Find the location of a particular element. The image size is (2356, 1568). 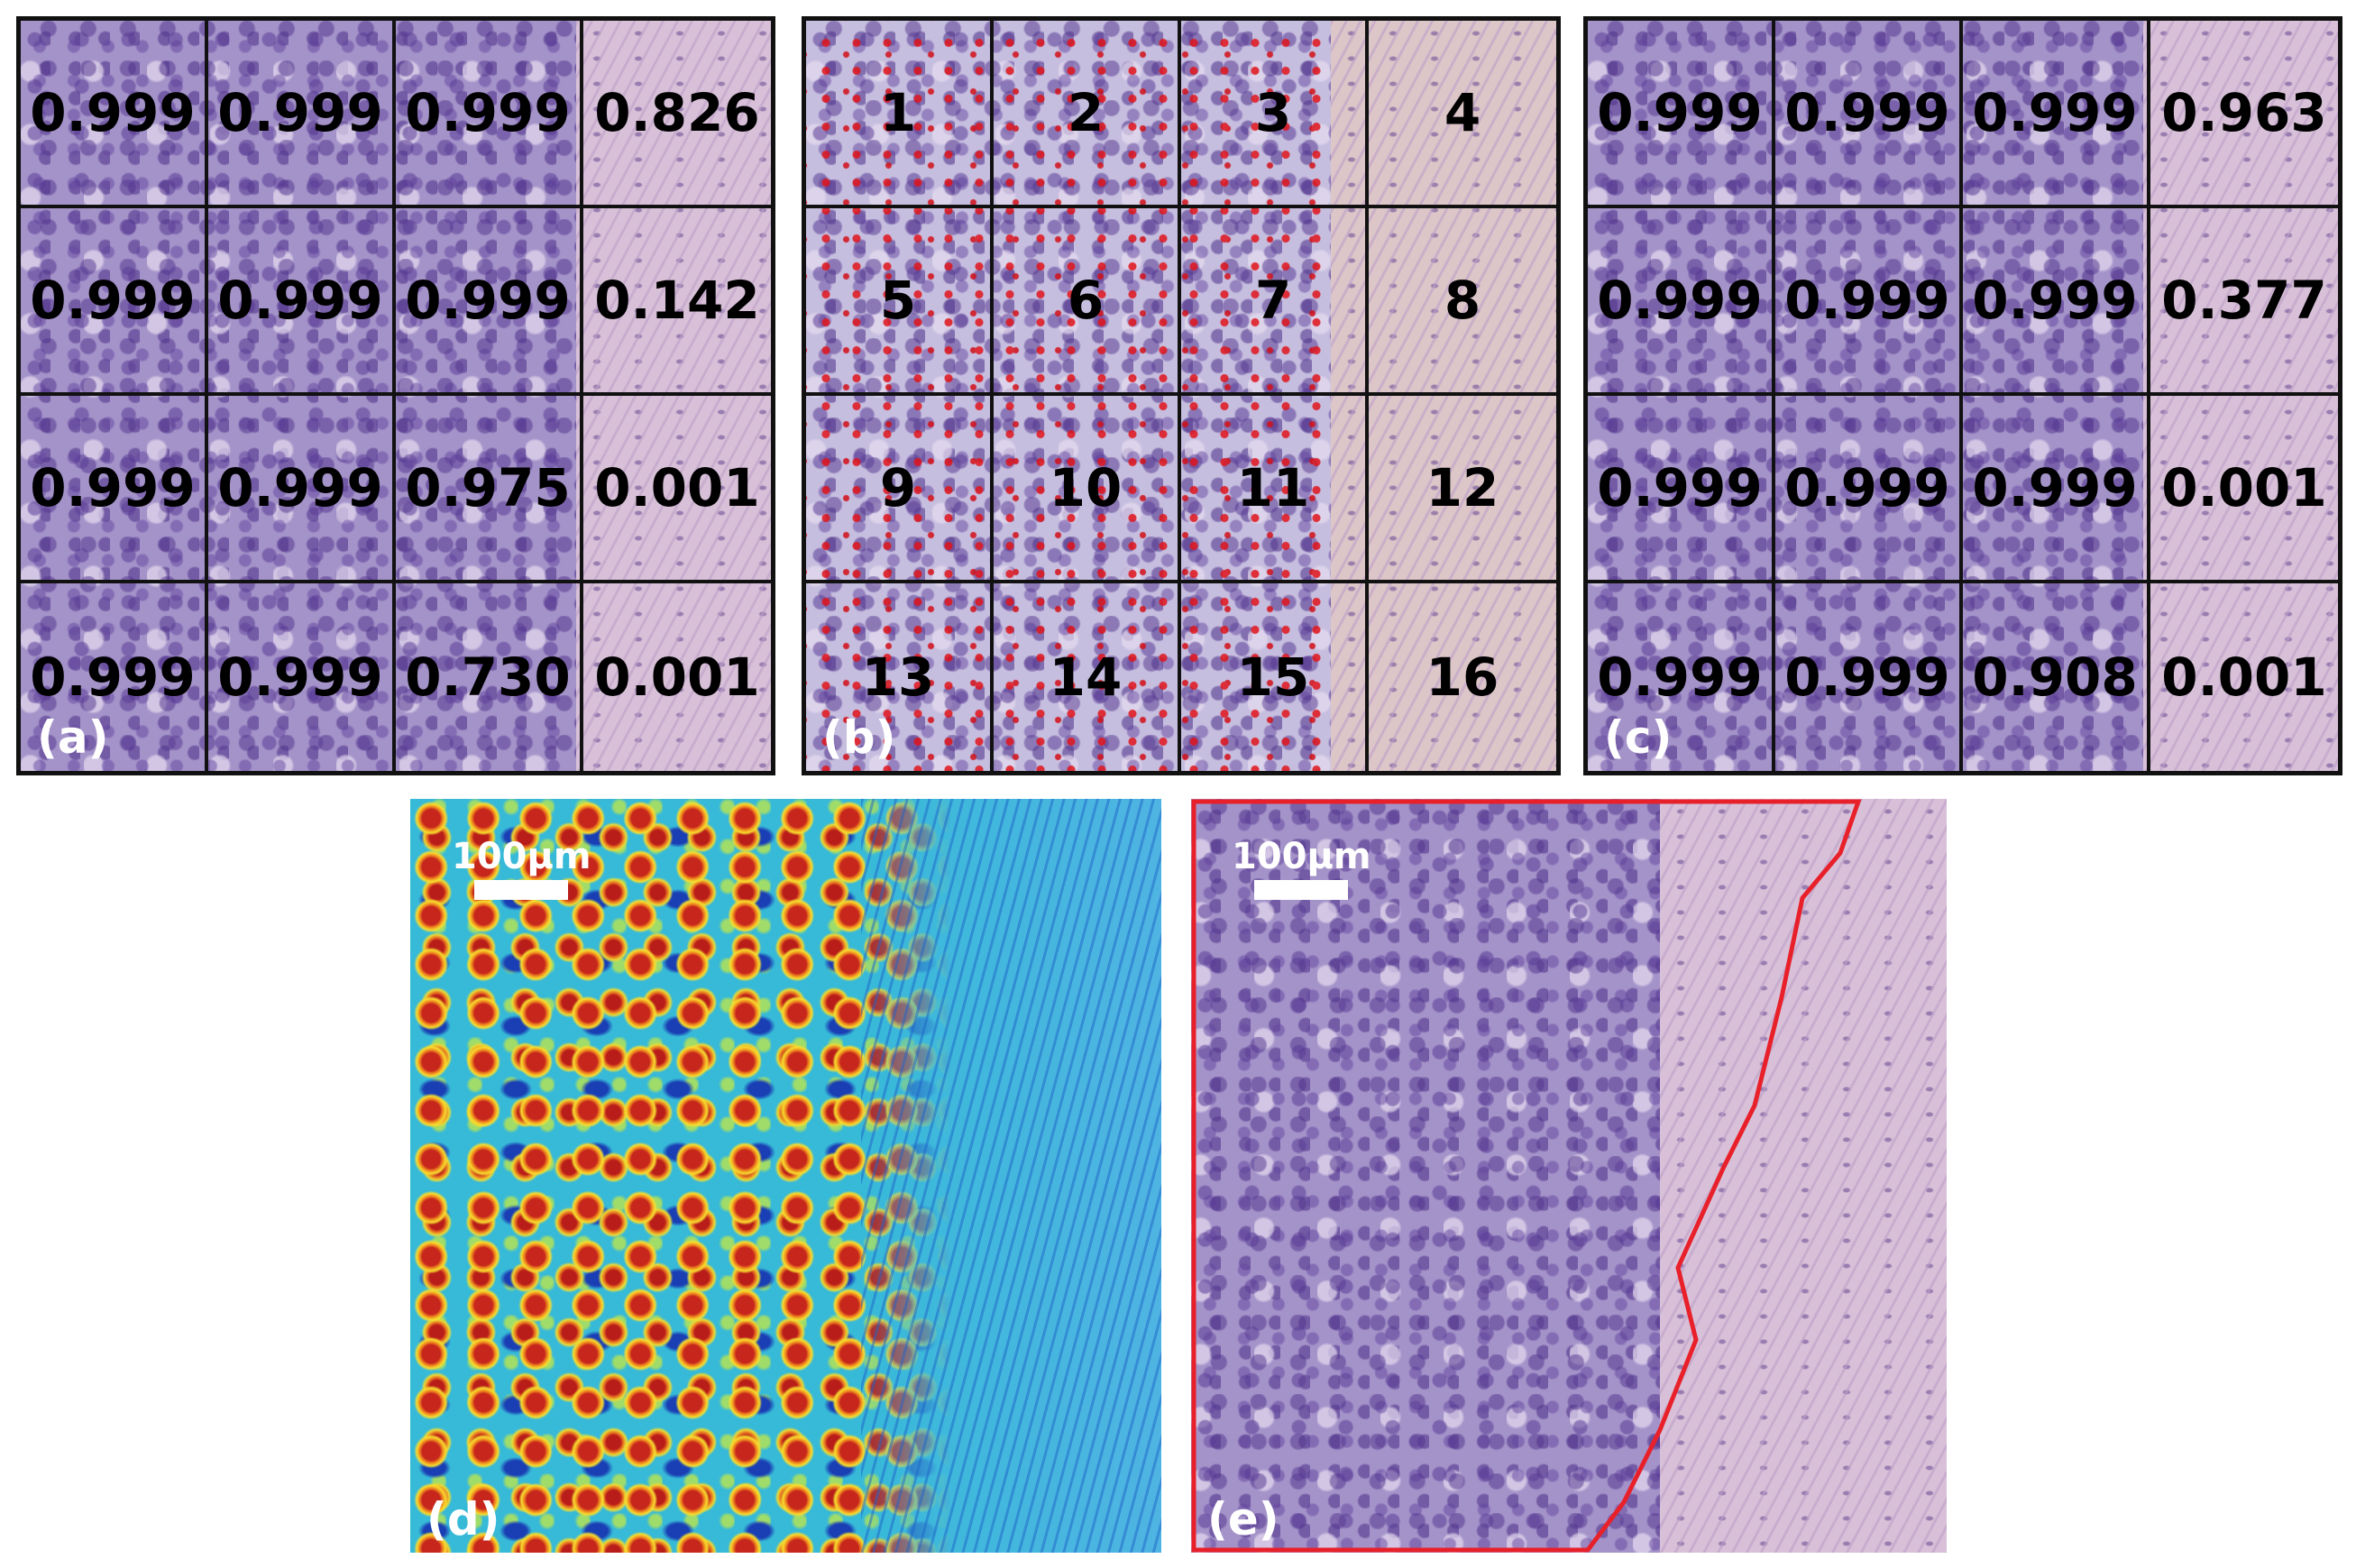

tile-value: 0.826 is located at coordinates (677, 115).